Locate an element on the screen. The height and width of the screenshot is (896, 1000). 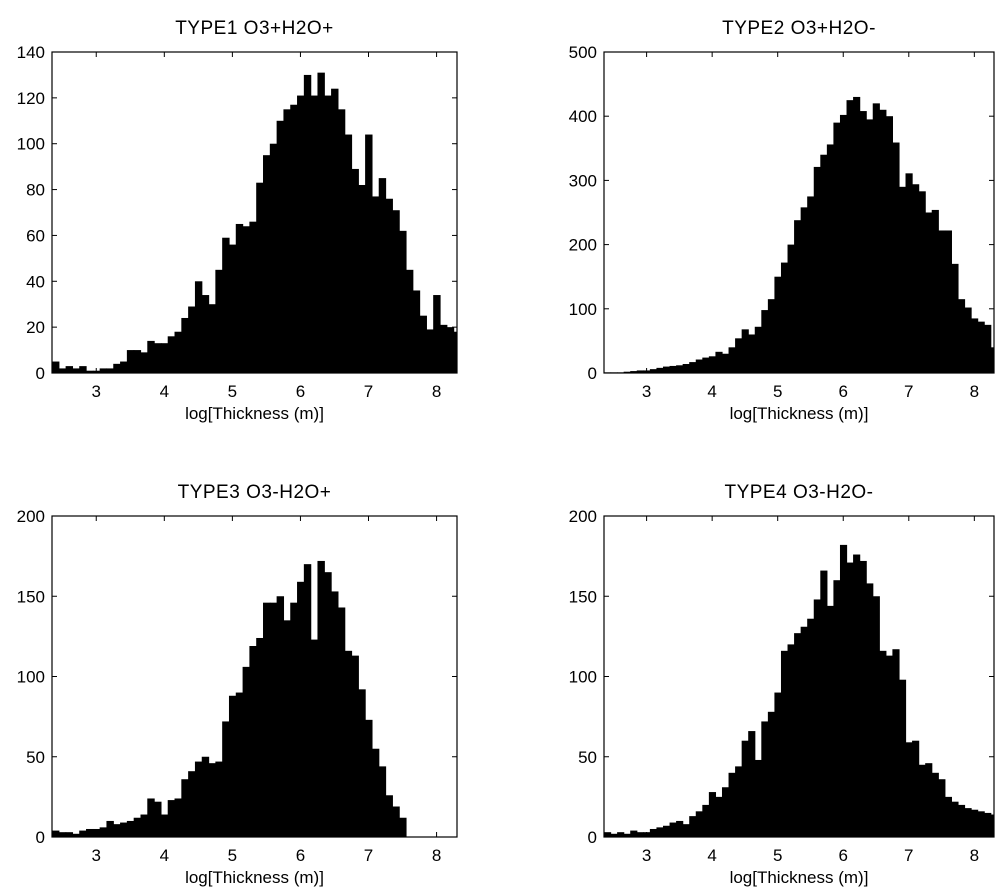
y-tick-label: 40 is located at coordinates (35, 281).